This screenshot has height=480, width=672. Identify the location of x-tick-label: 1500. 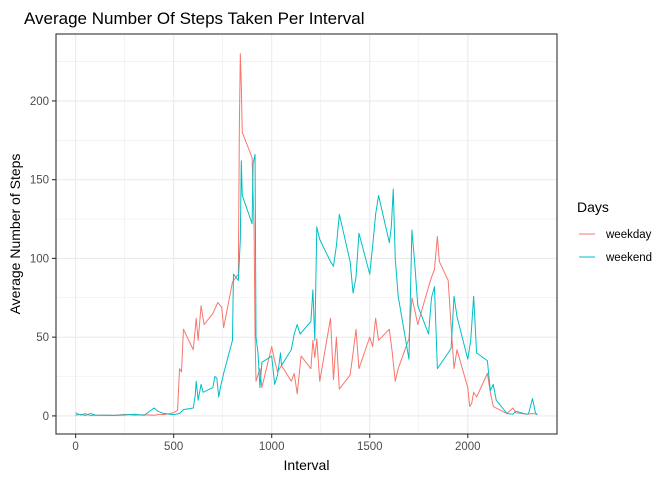
(370, 447).